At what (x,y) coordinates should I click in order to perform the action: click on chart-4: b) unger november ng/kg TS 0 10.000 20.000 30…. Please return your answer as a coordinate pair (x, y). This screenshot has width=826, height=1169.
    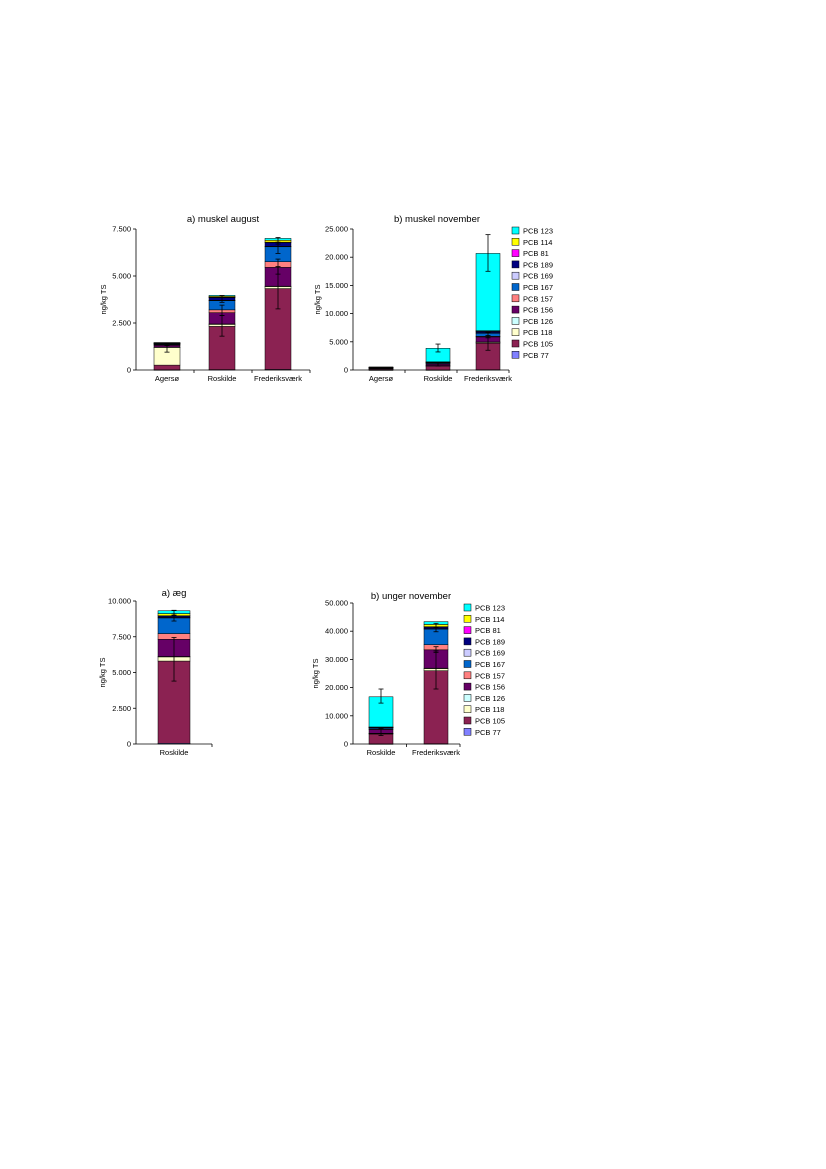
    Looking at the image, I should click on (386, 674).